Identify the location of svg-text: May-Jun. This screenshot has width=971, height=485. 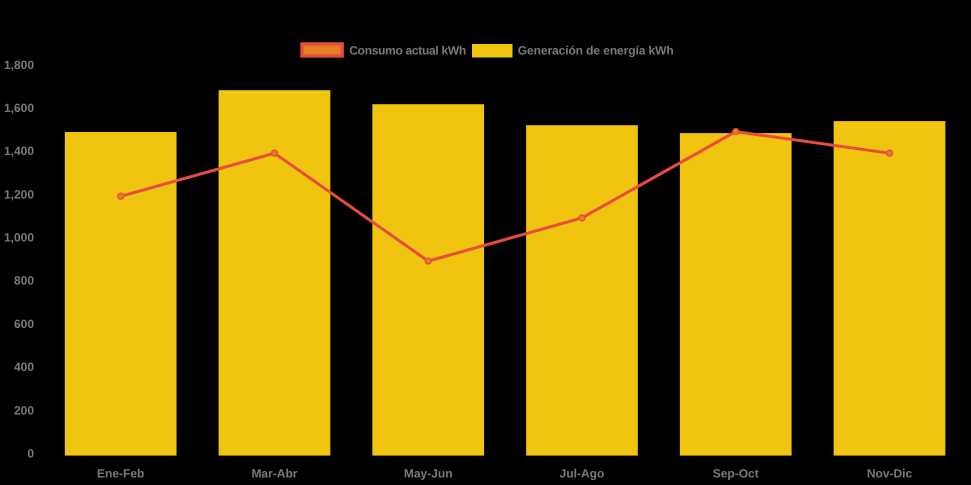
(428, 474).